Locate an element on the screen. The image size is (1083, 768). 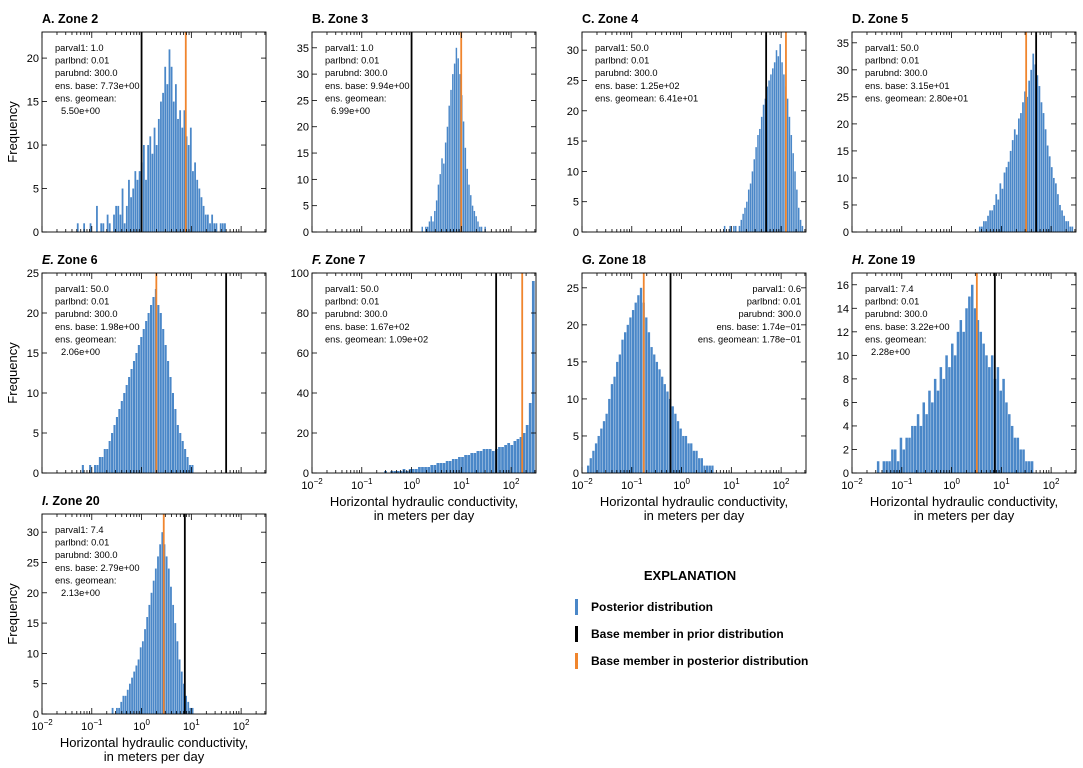
legend-item-posterior: Posterior distribution is located at coordinates (715, 610).